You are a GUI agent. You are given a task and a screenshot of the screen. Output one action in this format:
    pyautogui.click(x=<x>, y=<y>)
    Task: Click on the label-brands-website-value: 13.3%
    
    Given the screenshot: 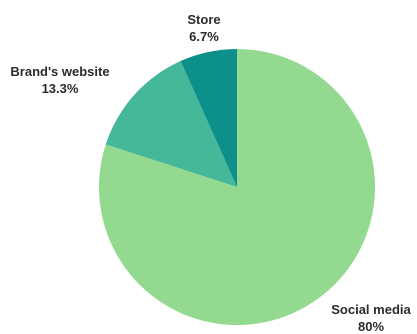 What is the action you would take?
    pyautogui.click(x=60, y=88)
    